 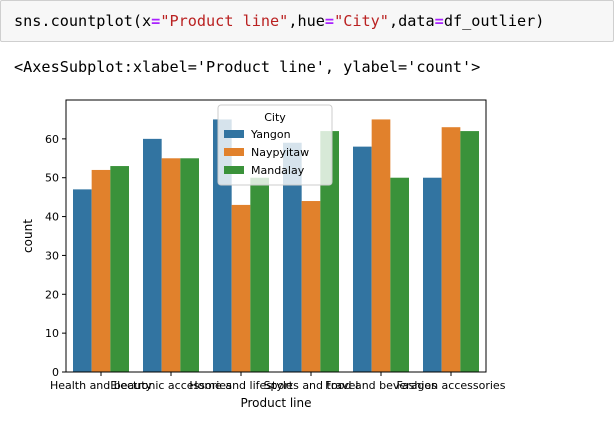 I want to click on code-data-kw: ,data, so click(x=411, y=21).